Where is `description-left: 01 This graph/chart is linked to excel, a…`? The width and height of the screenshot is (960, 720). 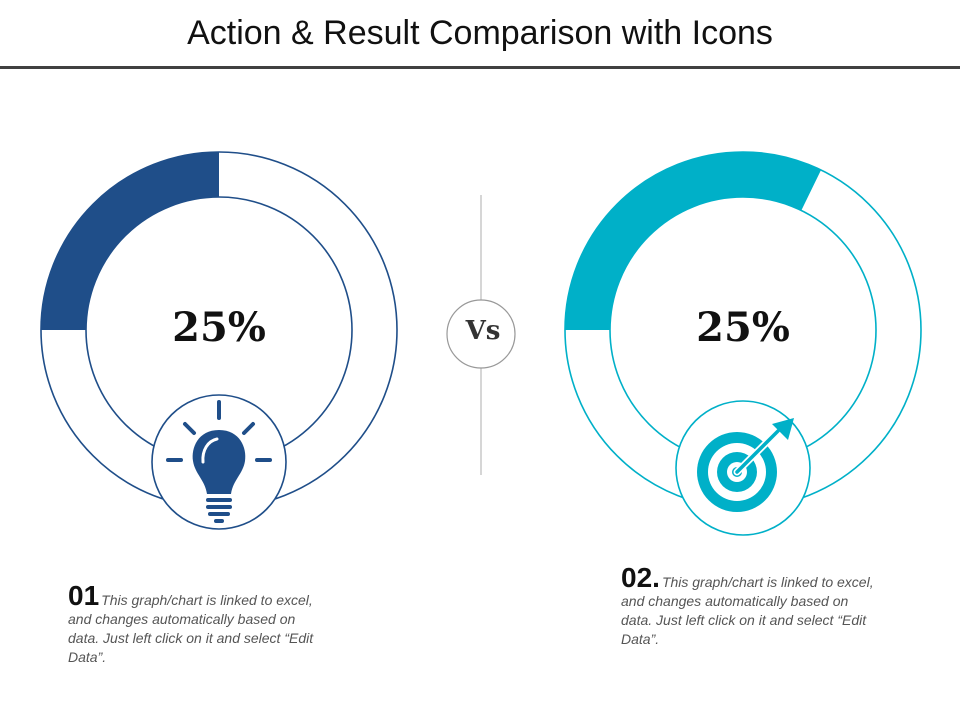 description-left: 01 This graph/chart is linked to excel, a… is located at coordinates (198, 624).